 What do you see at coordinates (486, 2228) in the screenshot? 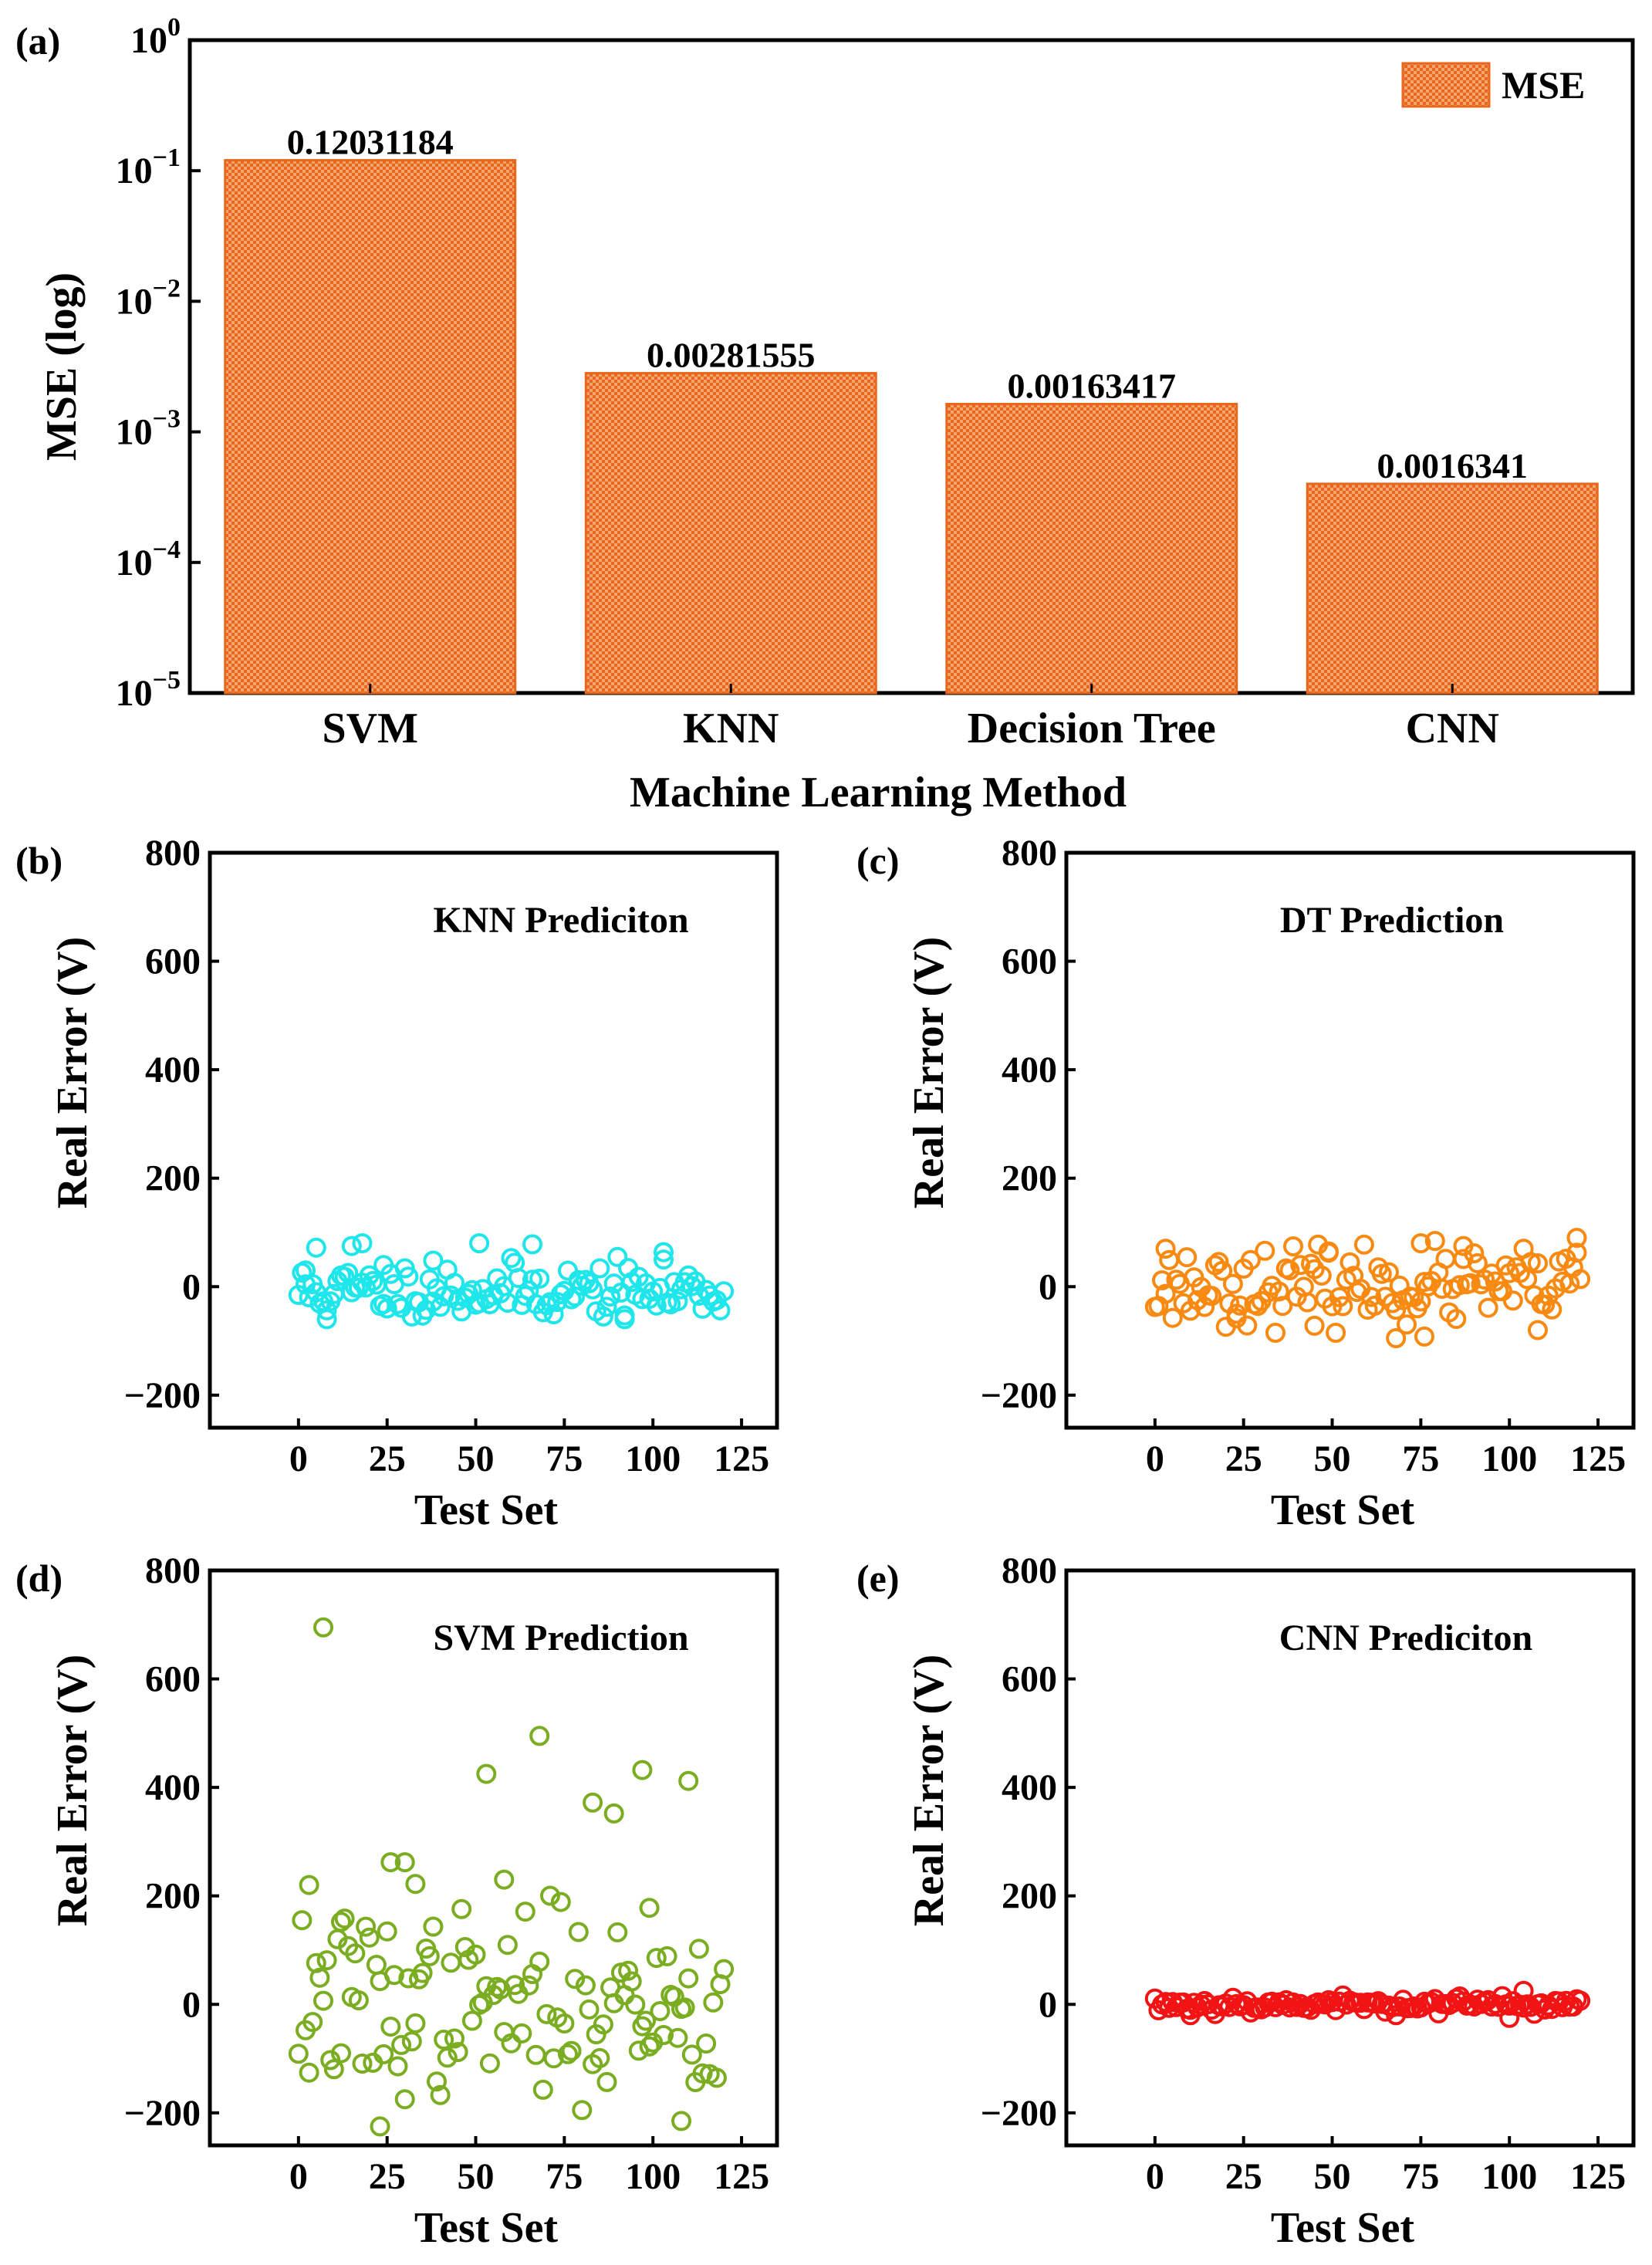
I see `panel-d-x-title: Test Set` at bounding box center [486, 2228].